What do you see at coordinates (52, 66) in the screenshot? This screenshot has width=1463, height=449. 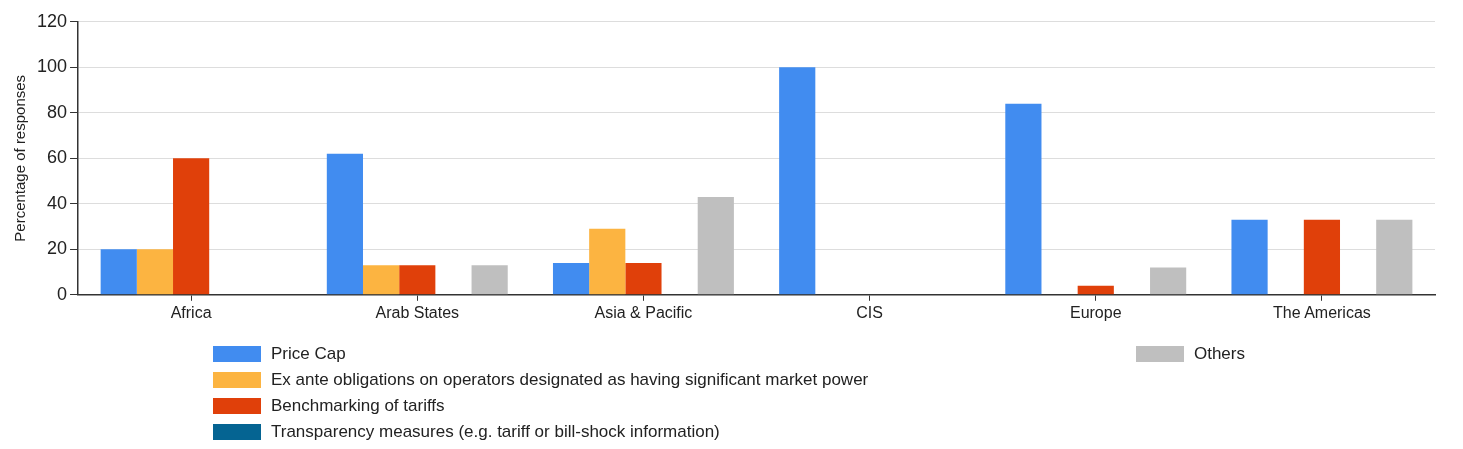 I see `y-tick-label: 100` at bounding box center [52, 66].